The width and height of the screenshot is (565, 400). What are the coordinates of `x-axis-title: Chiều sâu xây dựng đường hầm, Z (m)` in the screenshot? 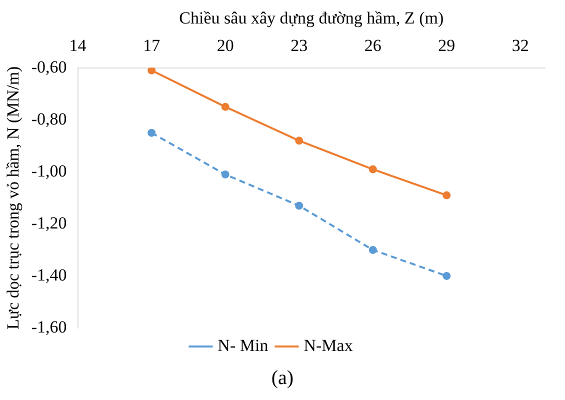 It's located at (311, 18).